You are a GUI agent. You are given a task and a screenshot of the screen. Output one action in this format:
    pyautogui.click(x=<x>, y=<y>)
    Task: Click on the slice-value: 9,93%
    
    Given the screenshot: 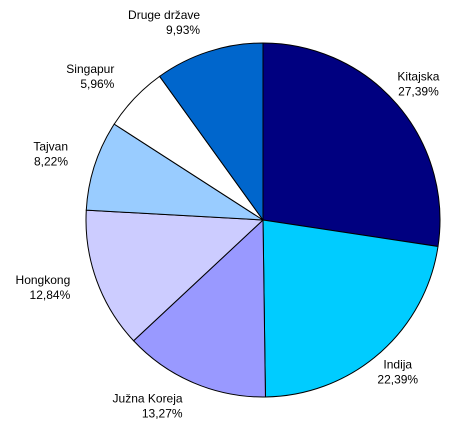 What is the action you would take?
    pyautogui.click(x=183, y=30)
    